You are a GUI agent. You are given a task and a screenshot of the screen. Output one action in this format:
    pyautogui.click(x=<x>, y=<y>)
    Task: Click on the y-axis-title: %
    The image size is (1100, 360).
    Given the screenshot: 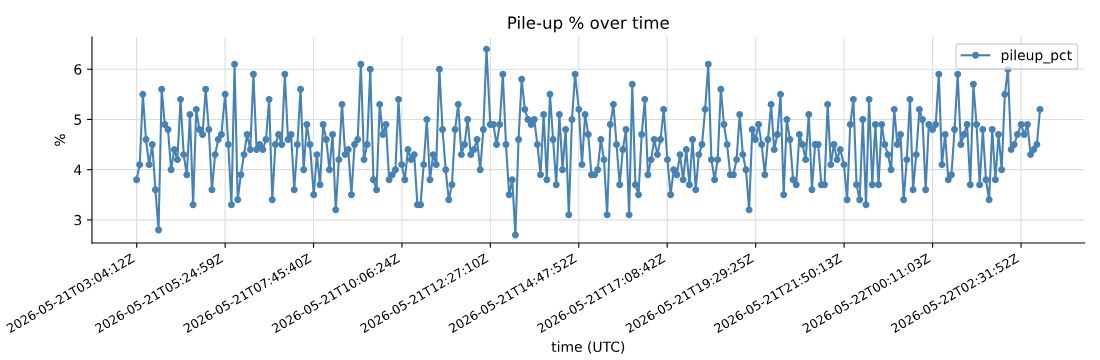 What is the action you would take?
    pyautogui.click(x=60, y=140)
    